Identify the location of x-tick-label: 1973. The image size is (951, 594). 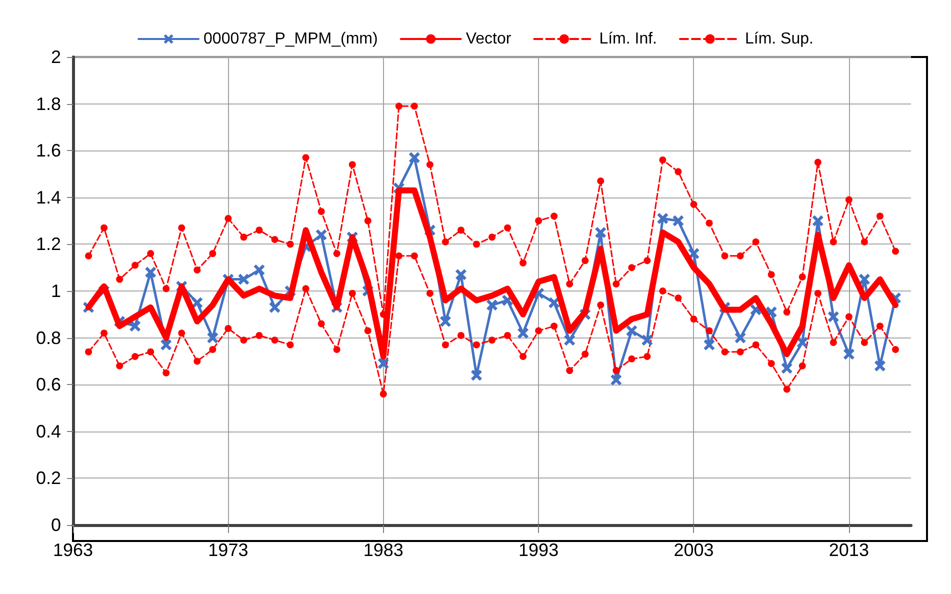
(228, 550).